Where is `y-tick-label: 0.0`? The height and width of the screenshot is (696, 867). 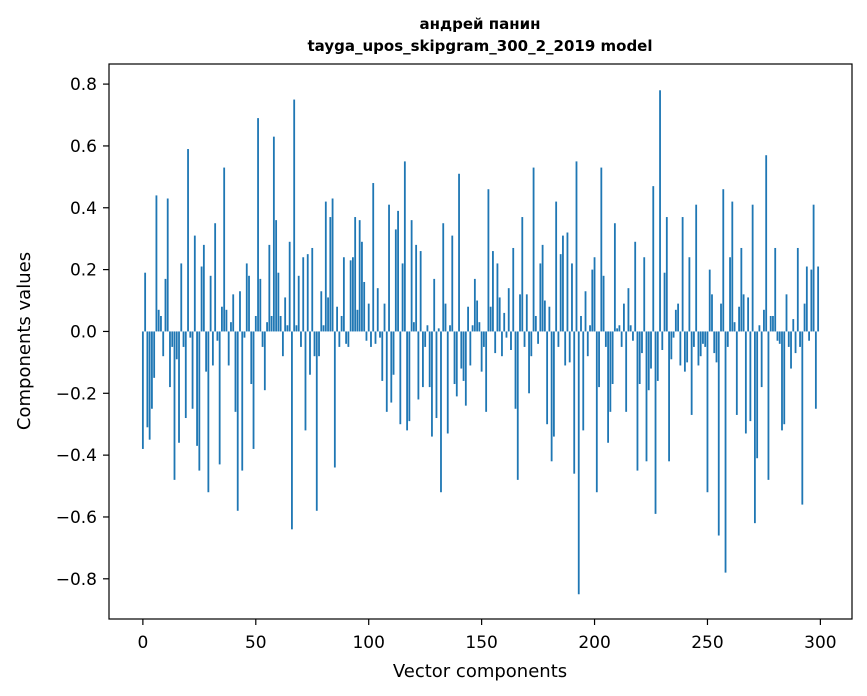 y-tick-label: 0.0 is located at coordinates (83, 332).